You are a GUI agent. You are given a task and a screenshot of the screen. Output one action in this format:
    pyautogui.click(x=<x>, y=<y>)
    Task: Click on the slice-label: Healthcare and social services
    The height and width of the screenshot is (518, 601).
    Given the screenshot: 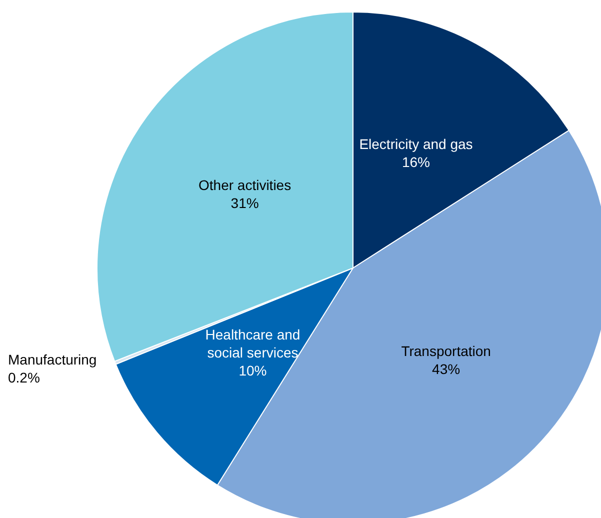 What is the action you would take?
    pyautogui.click(x=252, y=343)
    